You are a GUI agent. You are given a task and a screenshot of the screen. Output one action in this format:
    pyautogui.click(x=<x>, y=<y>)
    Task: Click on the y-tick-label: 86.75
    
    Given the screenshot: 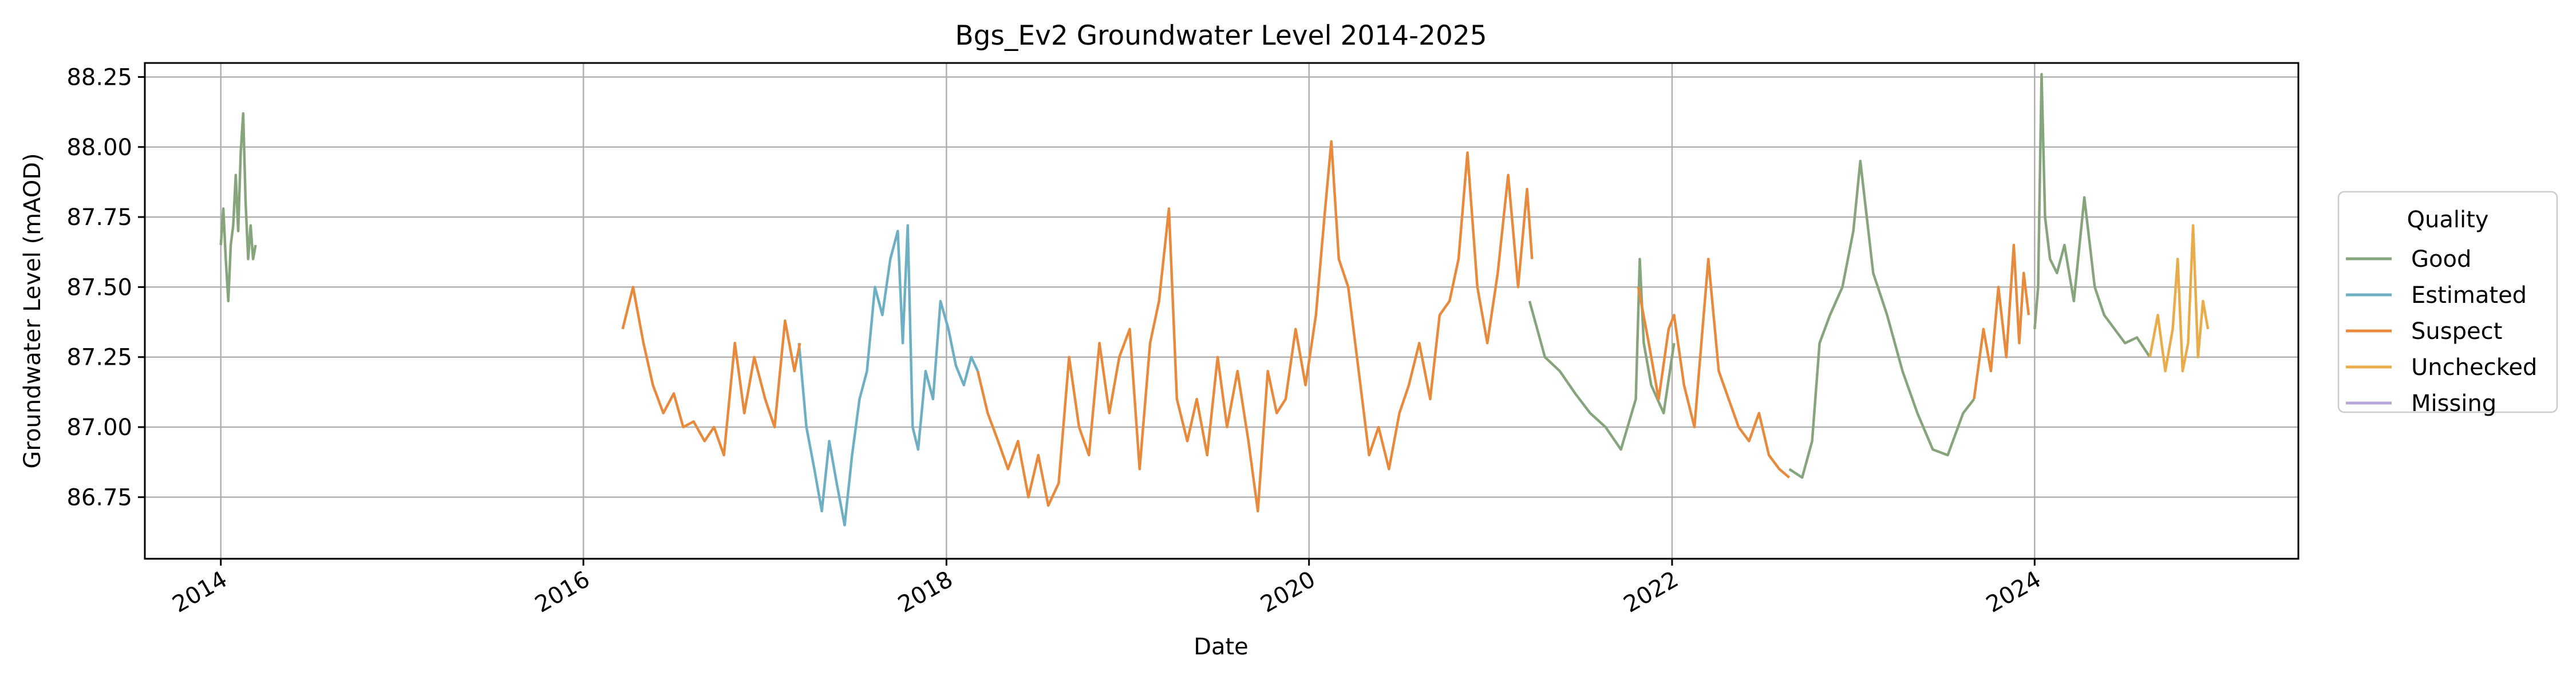 What is the action you would take?
    pyautogui.click(x=99, y=497)
    